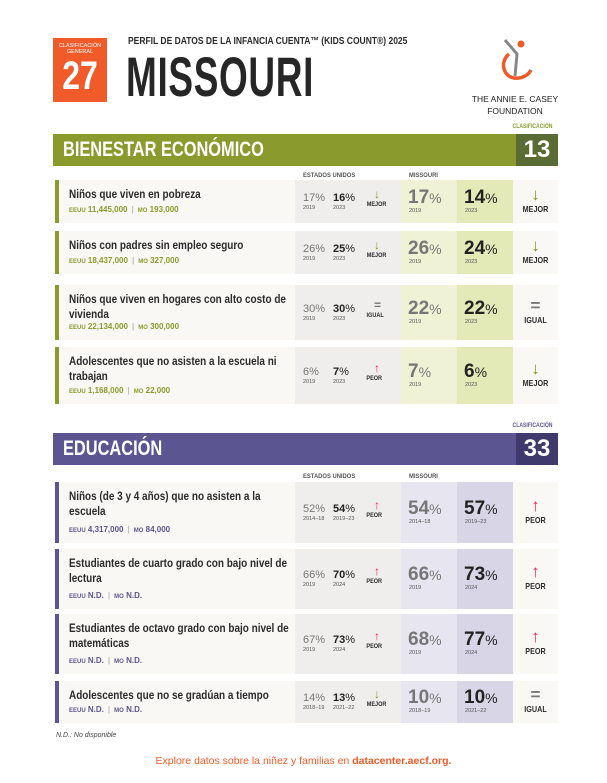 Image resolution: width=607 pixels, height=783 pixels. What do you see at coordinates (429, 644) in the screenshot?
I see `mo-value-before-cell: 68% 2019` at bounding box center [429, 644].